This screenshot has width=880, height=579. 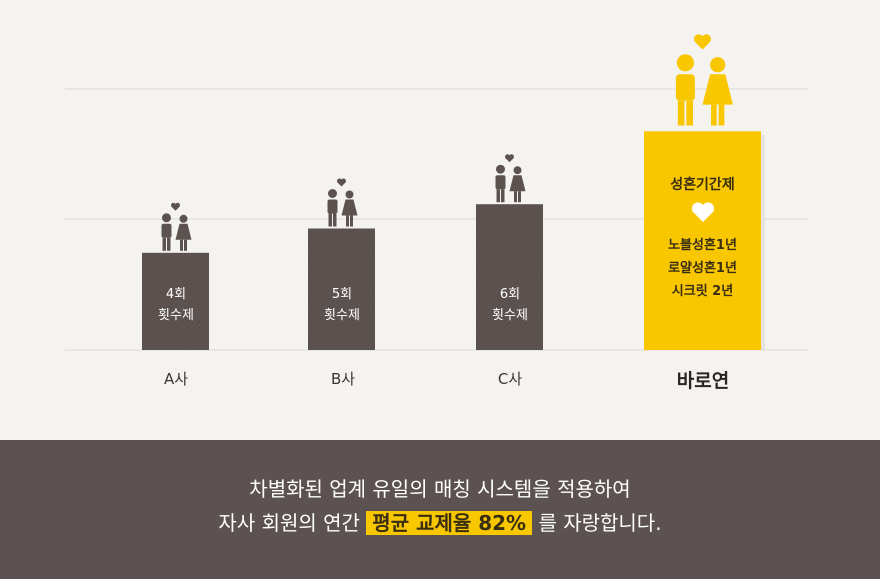 What do you see at coordinates (702, 268) in the screenshot?
I see `highlight-line: 로얄성혼1년` at bounding box center [702, 268].